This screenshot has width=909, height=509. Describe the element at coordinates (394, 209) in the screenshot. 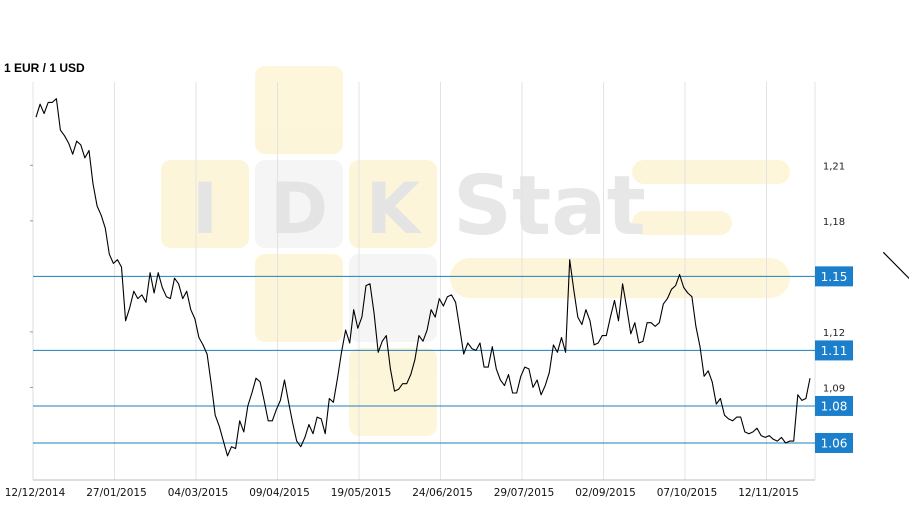

I see `watermark-letter-k: K` at that location.